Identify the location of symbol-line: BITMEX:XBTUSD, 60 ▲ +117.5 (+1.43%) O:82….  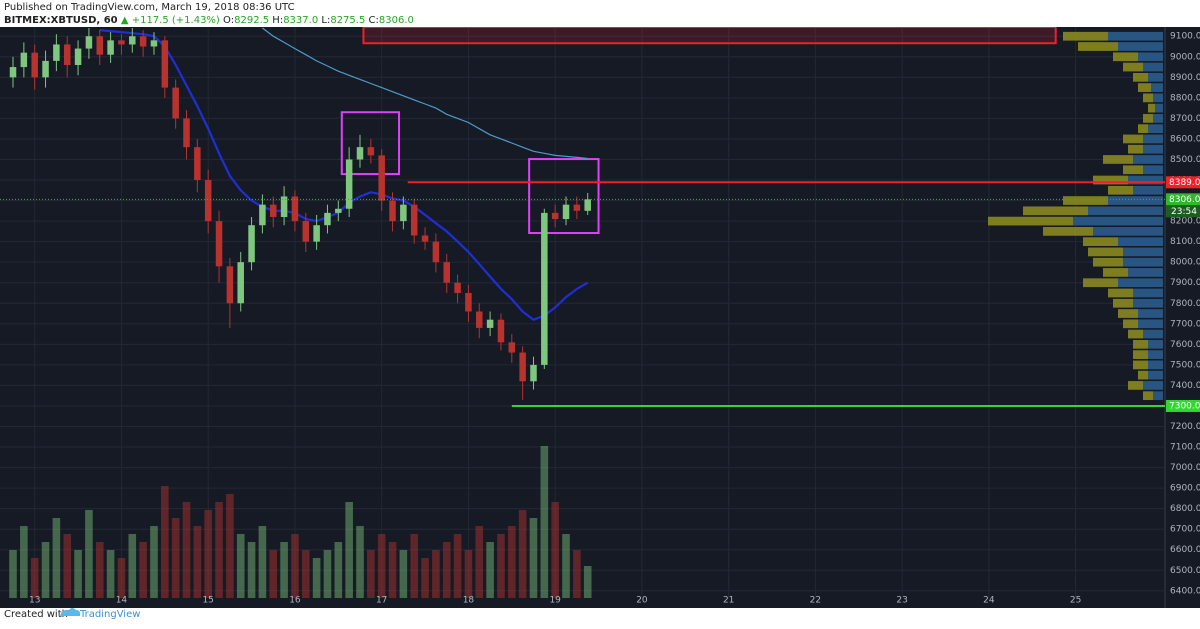
(209, 20).